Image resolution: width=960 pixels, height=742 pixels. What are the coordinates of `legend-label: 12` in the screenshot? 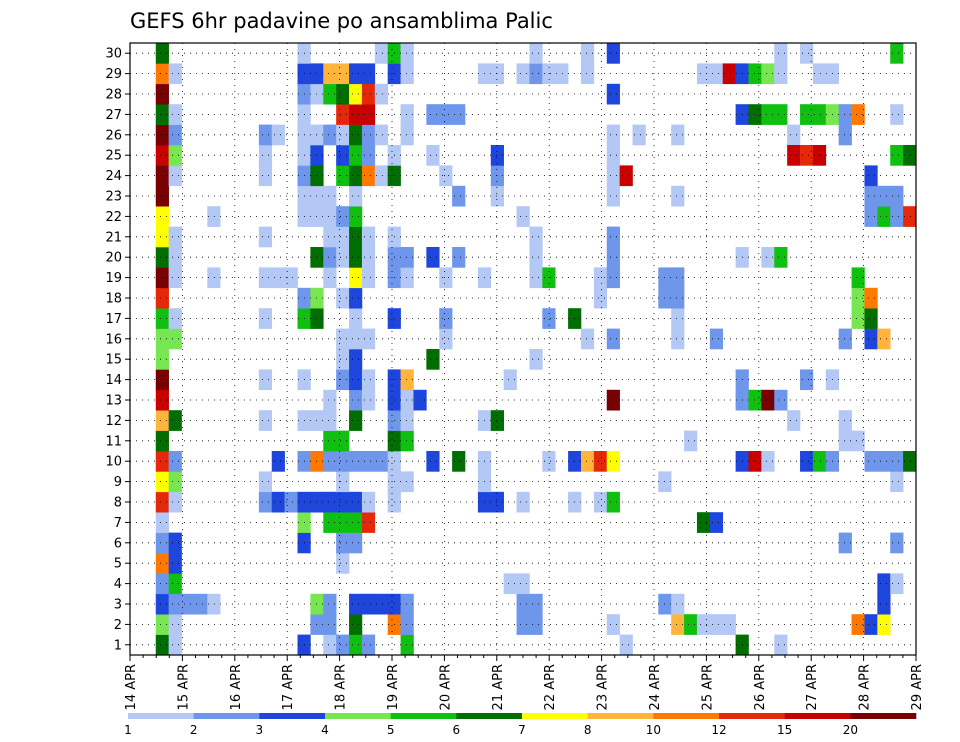 It's located at (718, 730).